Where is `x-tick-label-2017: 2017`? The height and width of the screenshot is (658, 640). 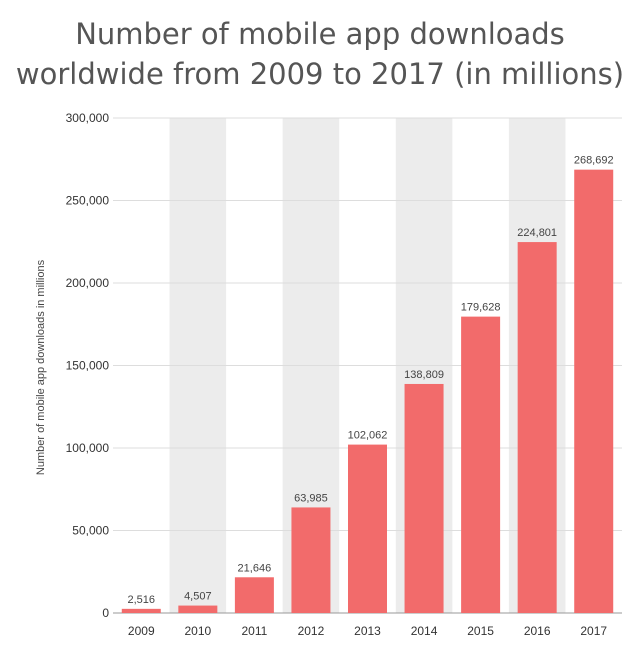
x-tick-label-2017: 2017 is located at coordinates (593, 631).